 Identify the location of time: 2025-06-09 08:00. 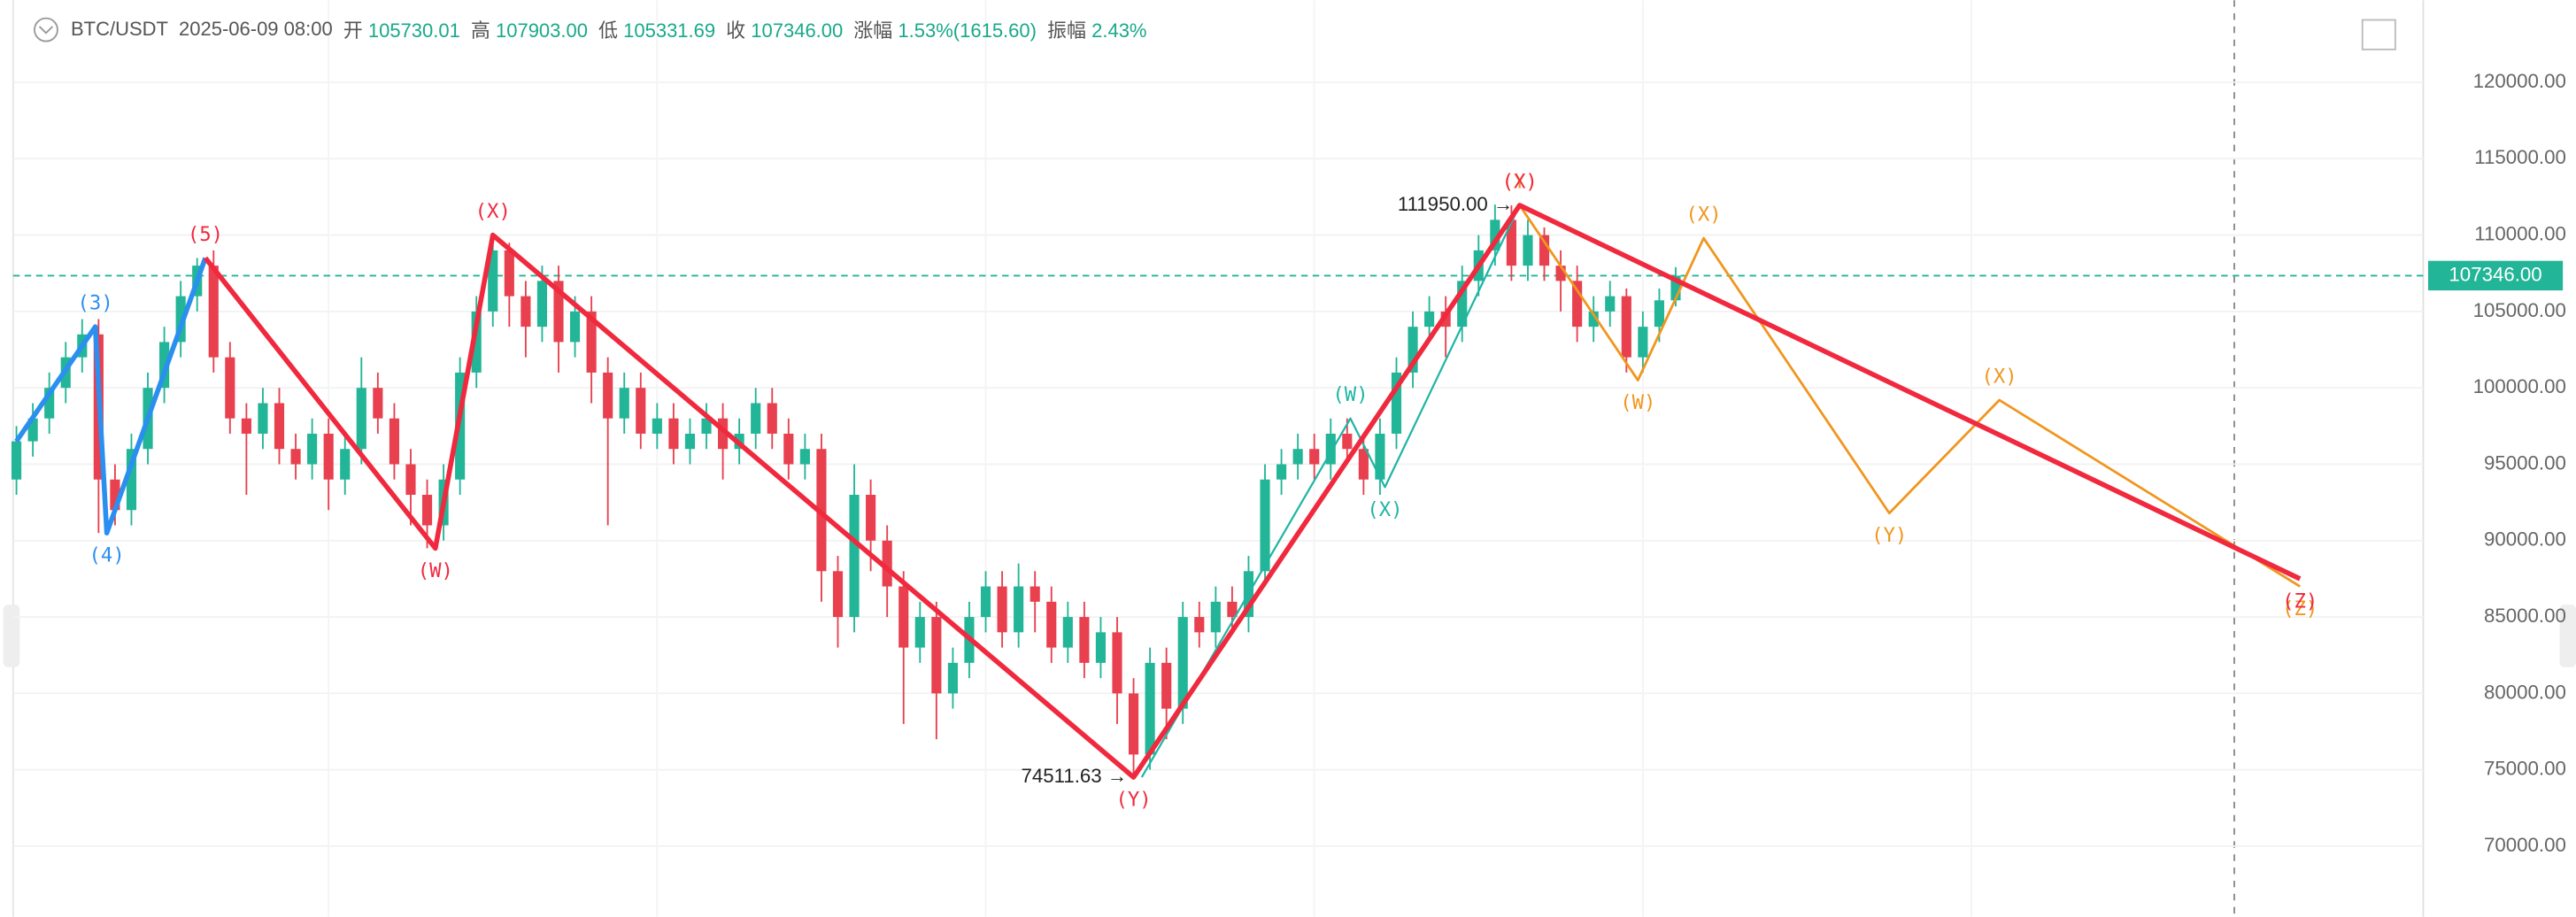
(256, 29).